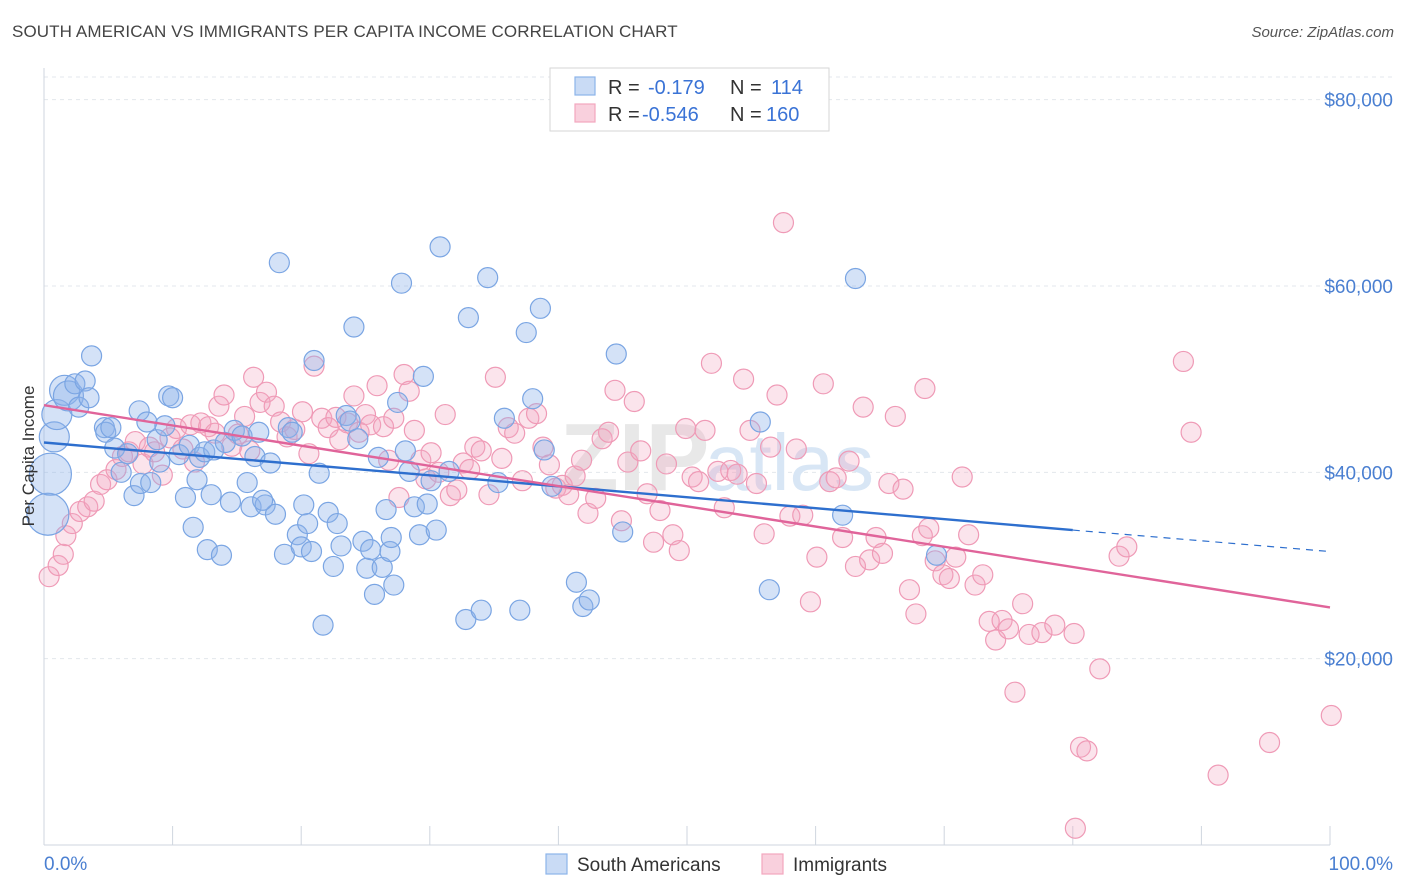  What do you see at coordinates (772, 864) in the screenshot?
I see `bottom-legend-swatch-pink` at bounding box center [772, 864].